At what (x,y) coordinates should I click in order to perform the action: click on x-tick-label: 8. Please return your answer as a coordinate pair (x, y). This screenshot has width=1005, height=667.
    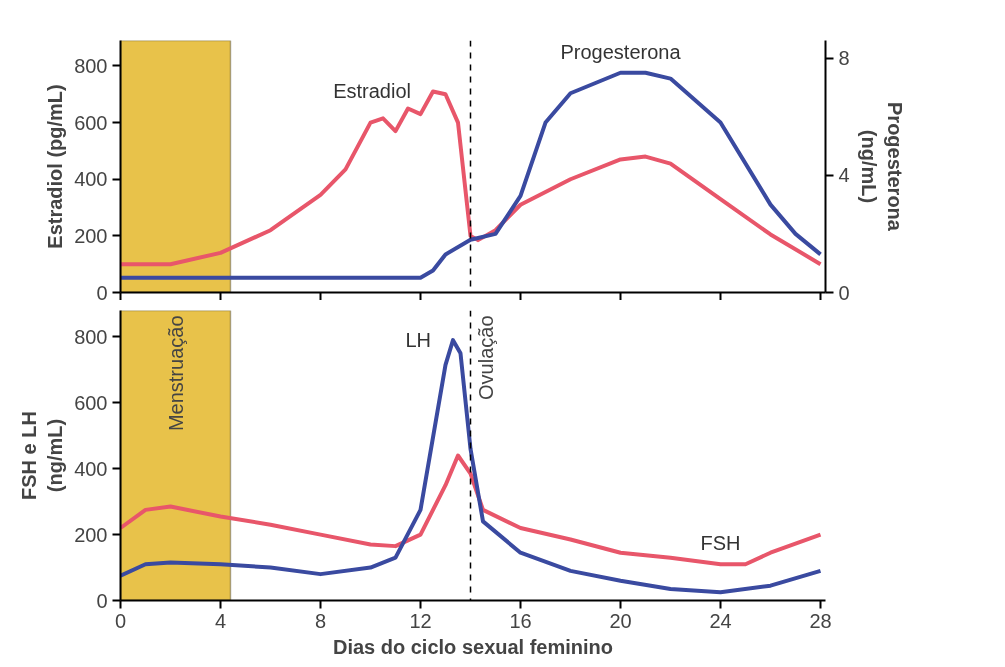
    Looking at the image, I should click on (320, 620).